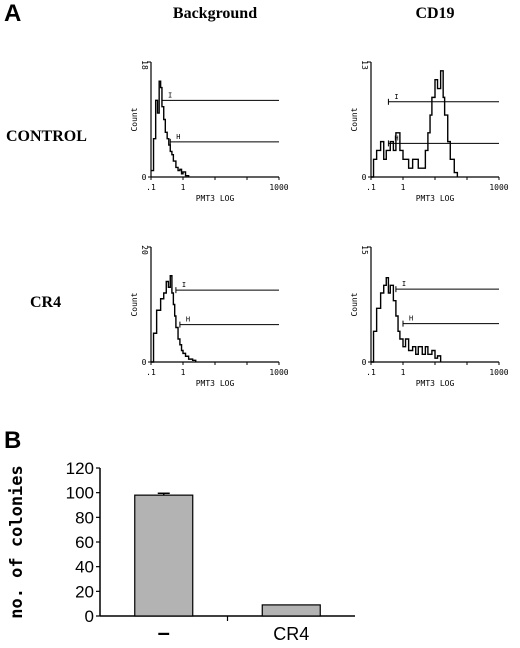  What do you see at coordinates (46, 136) in the screenshot?
I see `row-label-control: CONTROL` at bounding box center [46, 136].